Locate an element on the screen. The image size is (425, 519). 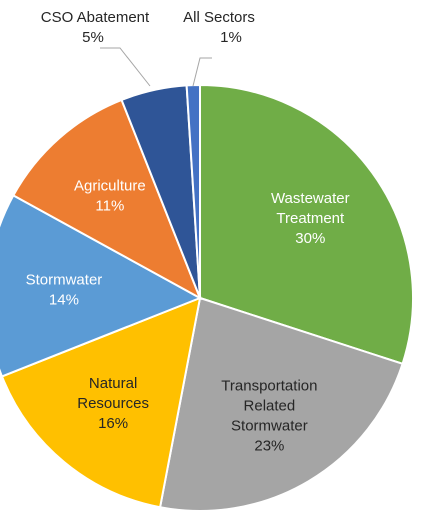
slice-label: Stormwater is located at coordinates (64, 279).